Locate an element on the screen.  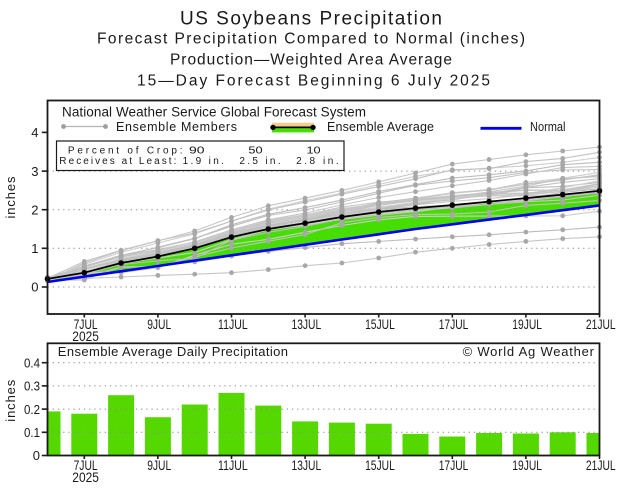
svg-text: Ensemble Members is located at coordinates (176, 127).